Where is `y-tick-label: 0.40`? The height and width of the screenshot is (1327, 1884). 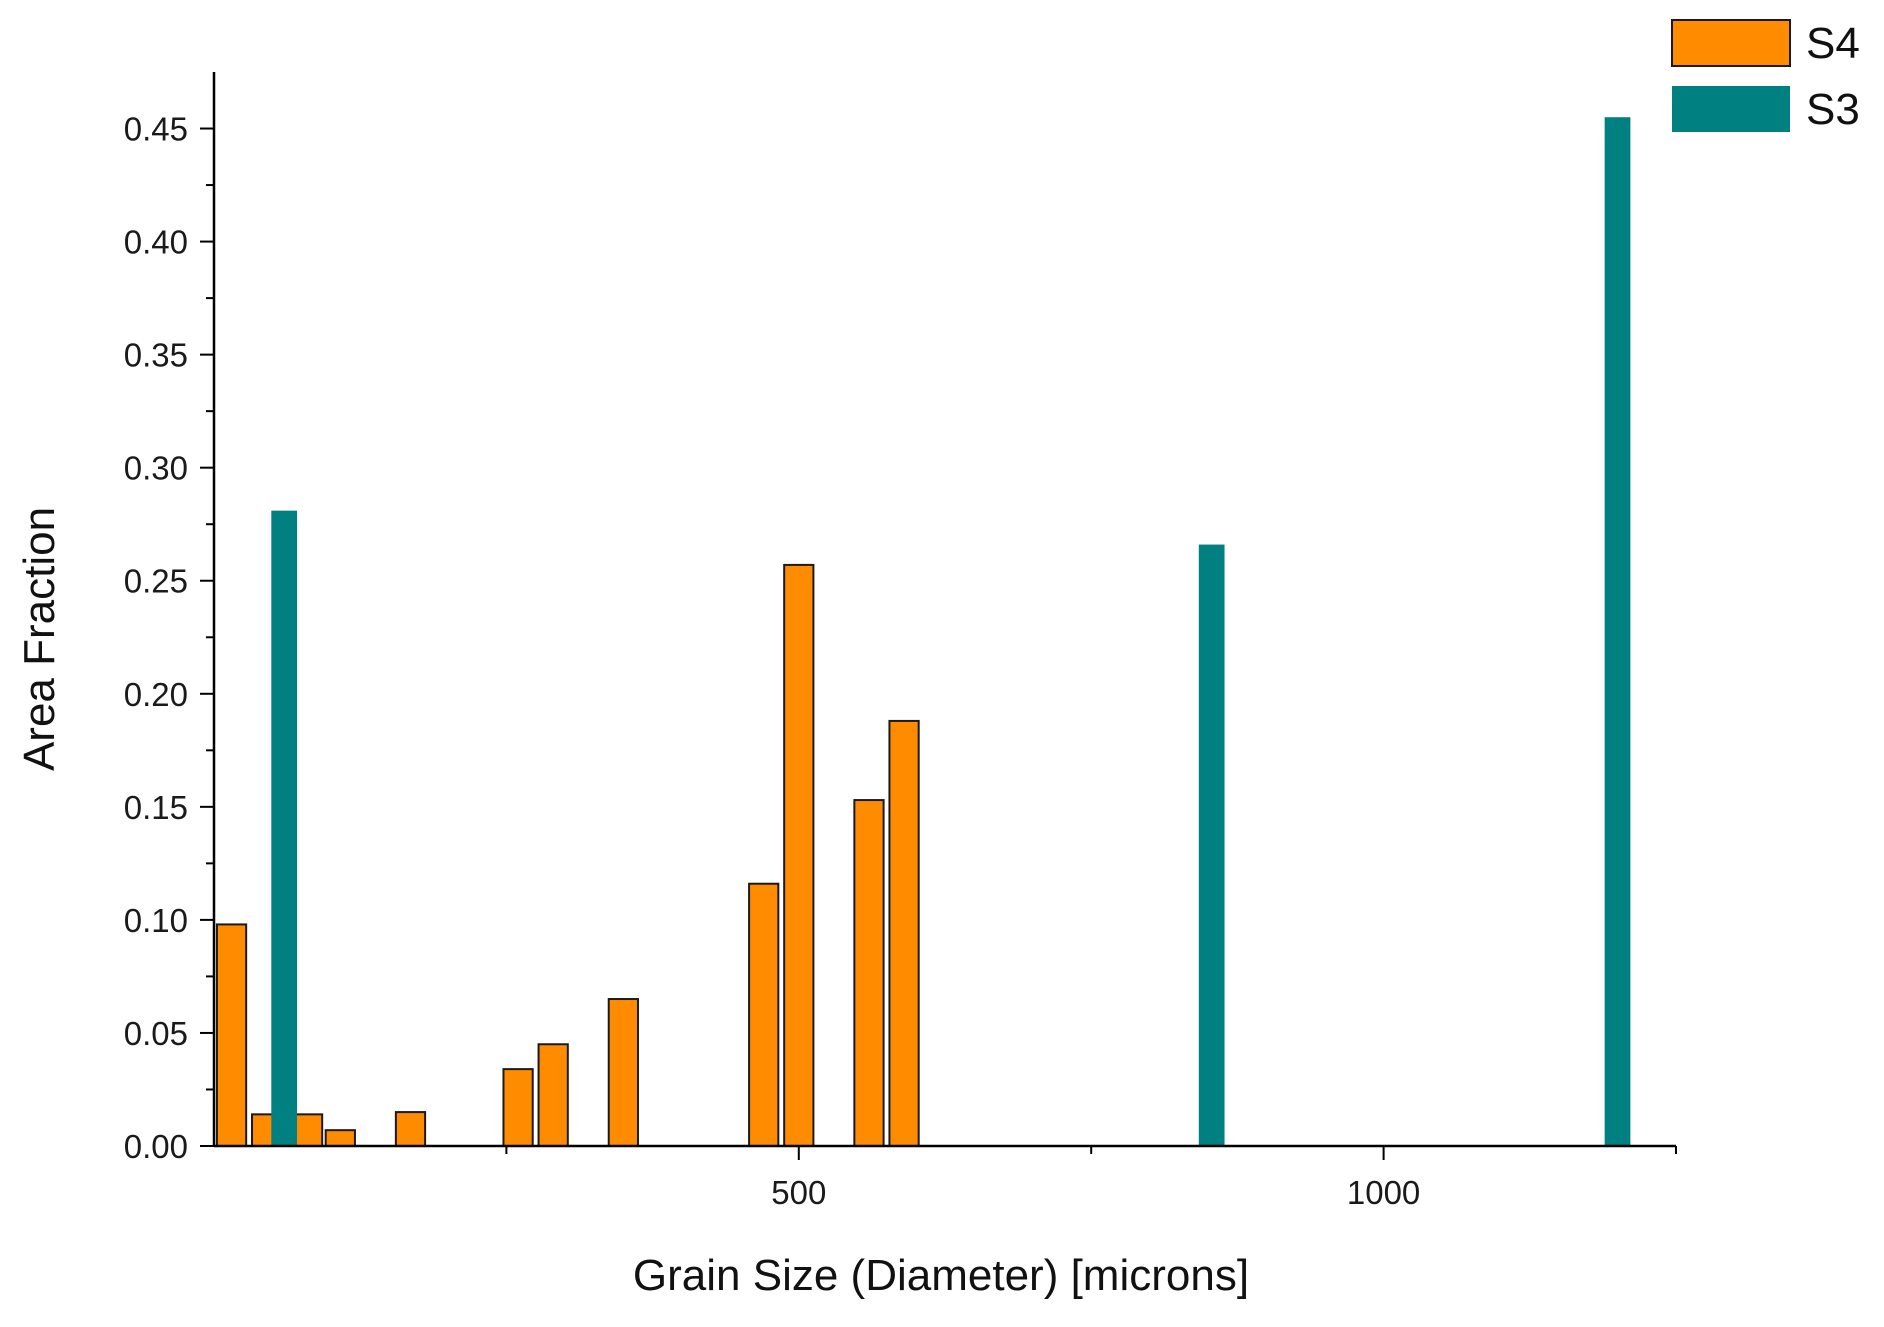 y-tick-label: 0.40 is located at coordinates (156, 242).